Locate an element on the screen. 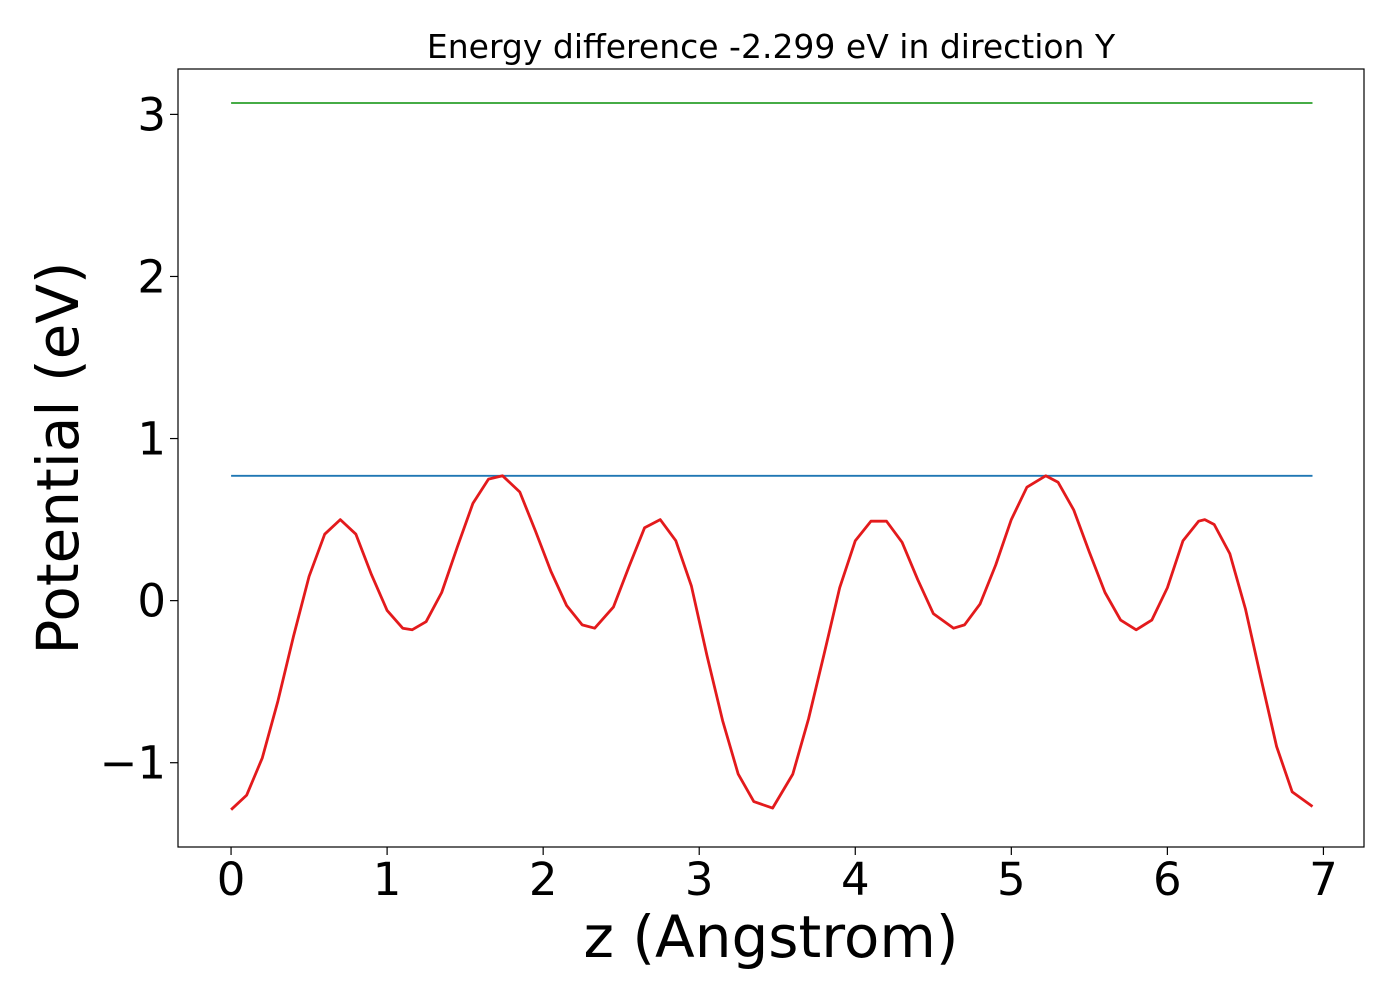  y-axis-ticks: −1 0 1 2 3 is located at coordinates (139, 439).